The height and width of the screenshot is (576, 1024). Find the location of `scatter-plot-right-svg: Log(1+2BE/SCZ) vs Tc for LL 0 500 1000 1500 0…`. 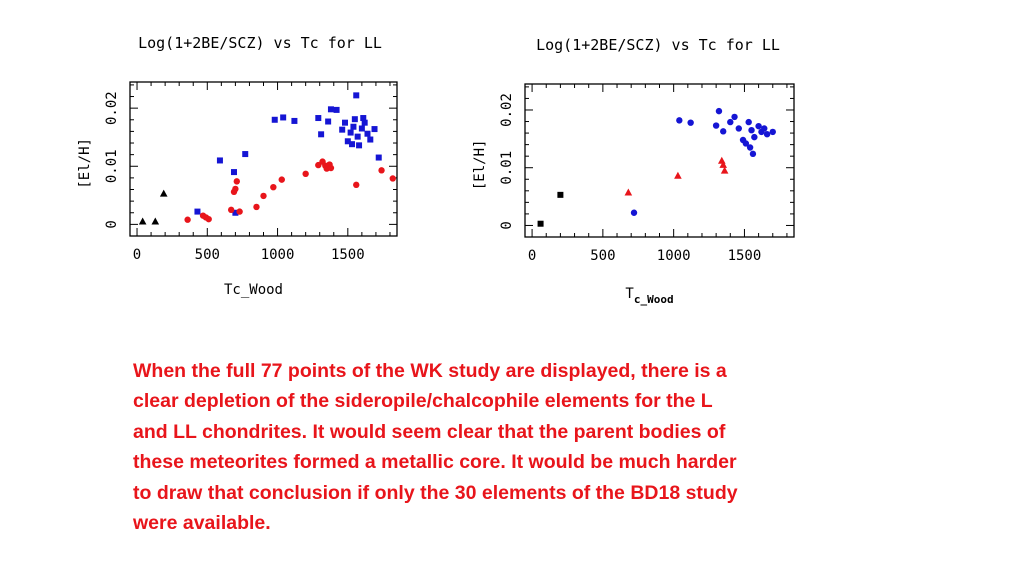

scatter-plot-right-svg: Log(1+2BE/SCZ) vs Tc for LL 0 500 1000 1500 0… is located at coordinates (633, 171).